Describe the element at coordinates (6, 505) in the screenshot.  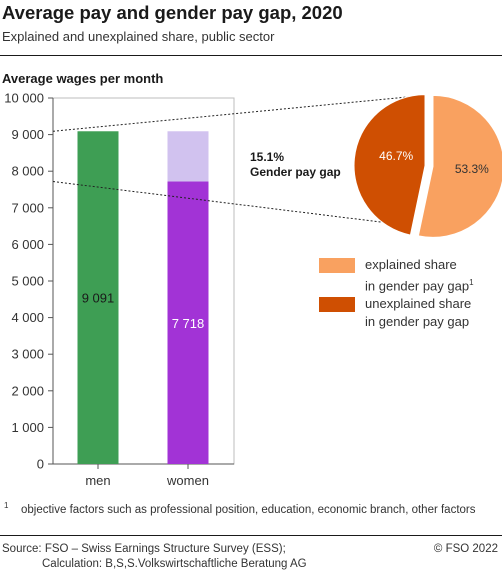
I see `footnote-mark: 1` at that location.